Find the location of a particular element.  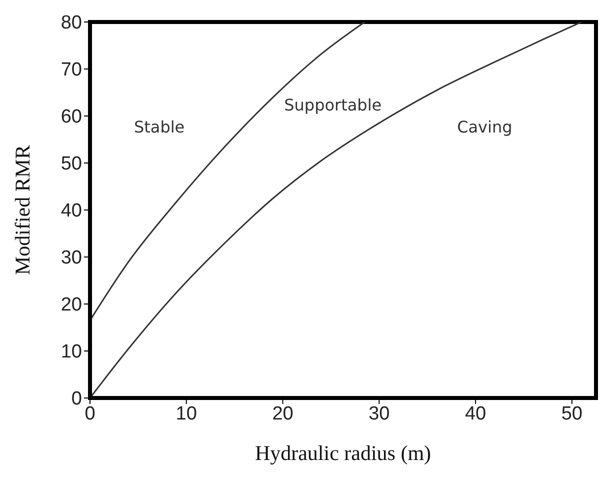

y-tick-label: 10 is located at coordinates (71, 352).